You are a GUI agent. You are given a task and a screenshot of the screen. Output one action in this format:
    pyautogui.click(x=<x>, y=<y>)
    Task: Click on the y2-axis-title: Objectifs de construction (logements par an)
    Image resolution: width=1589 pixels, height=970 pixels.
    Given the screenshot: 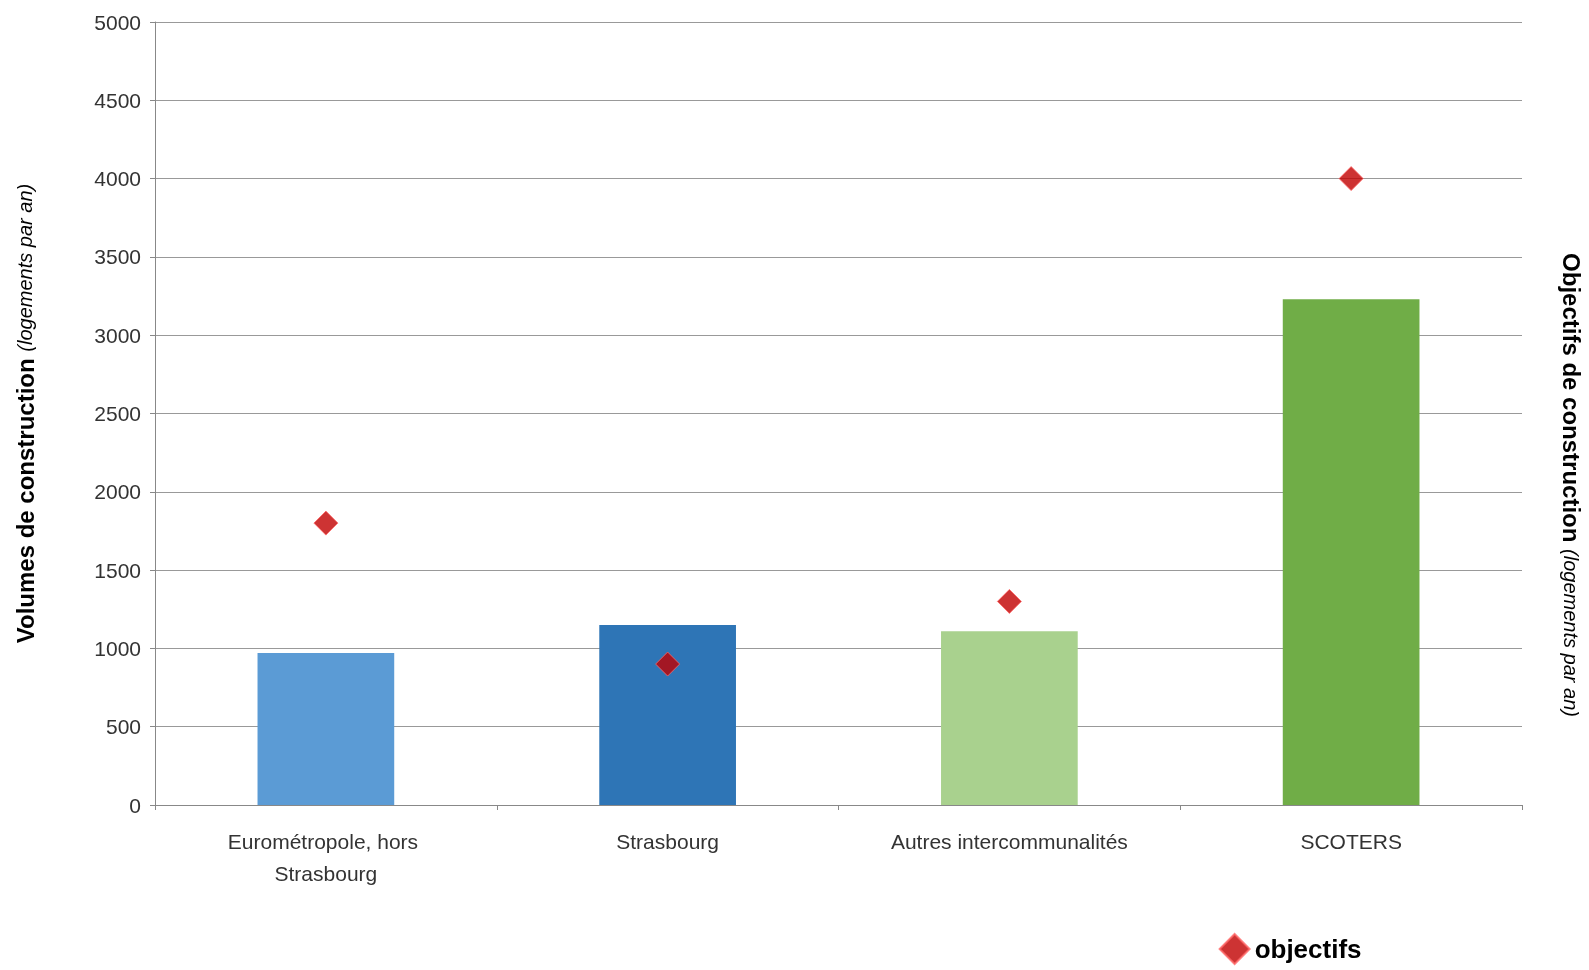 What is the action you would take?
    pyautogui.click(x=1571, y=485)
    